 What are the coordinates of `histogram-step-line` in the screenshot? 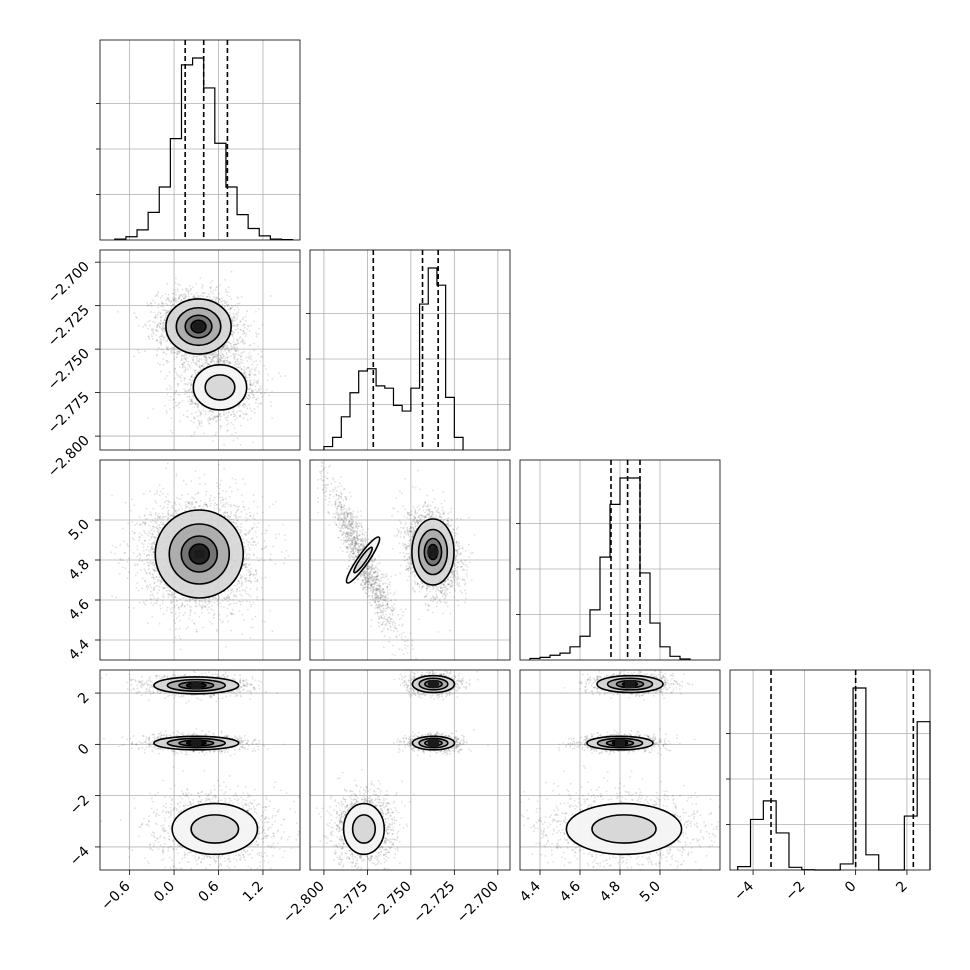 It's located at (610, 568).